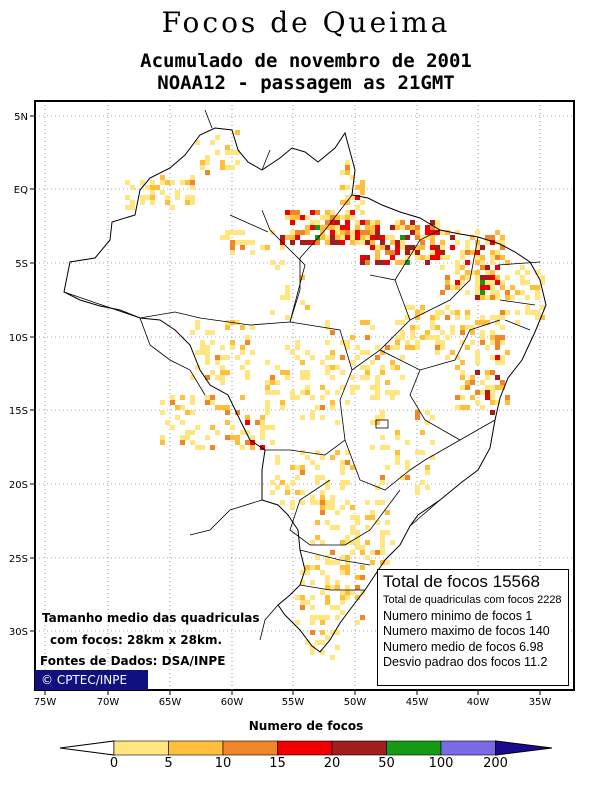  Describe the element at coordinates (359, 748) in the screenshot. I see `colorbar-segment` at that location.